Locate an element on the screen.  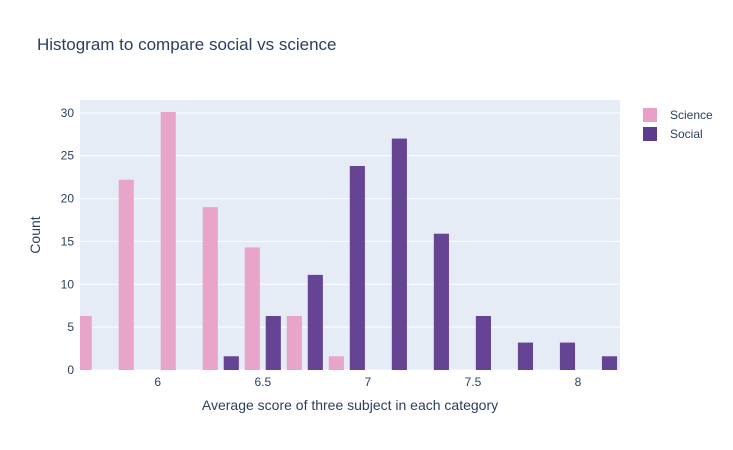
x-axis-ticks: 6 6.5 7 7.5 8 is located at coordinates (367, 382).